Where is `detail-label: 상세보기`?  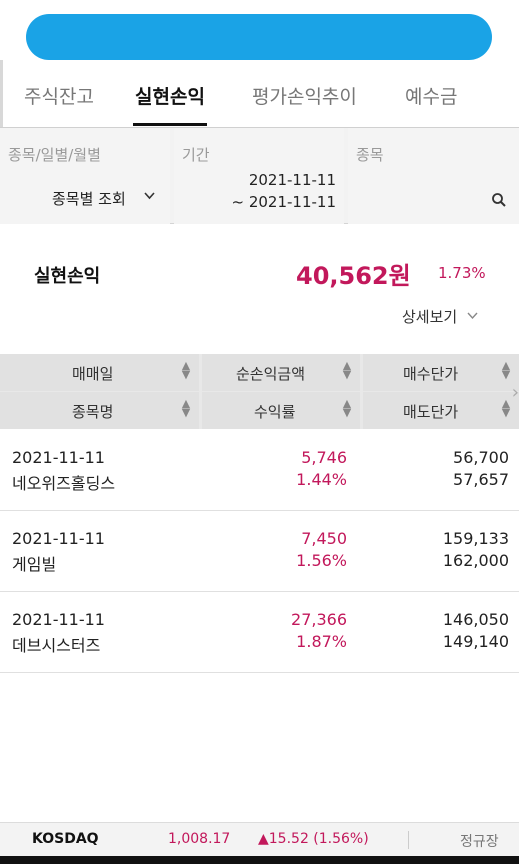
detail-label: 상세보기 is located at coordinates (430, 317).